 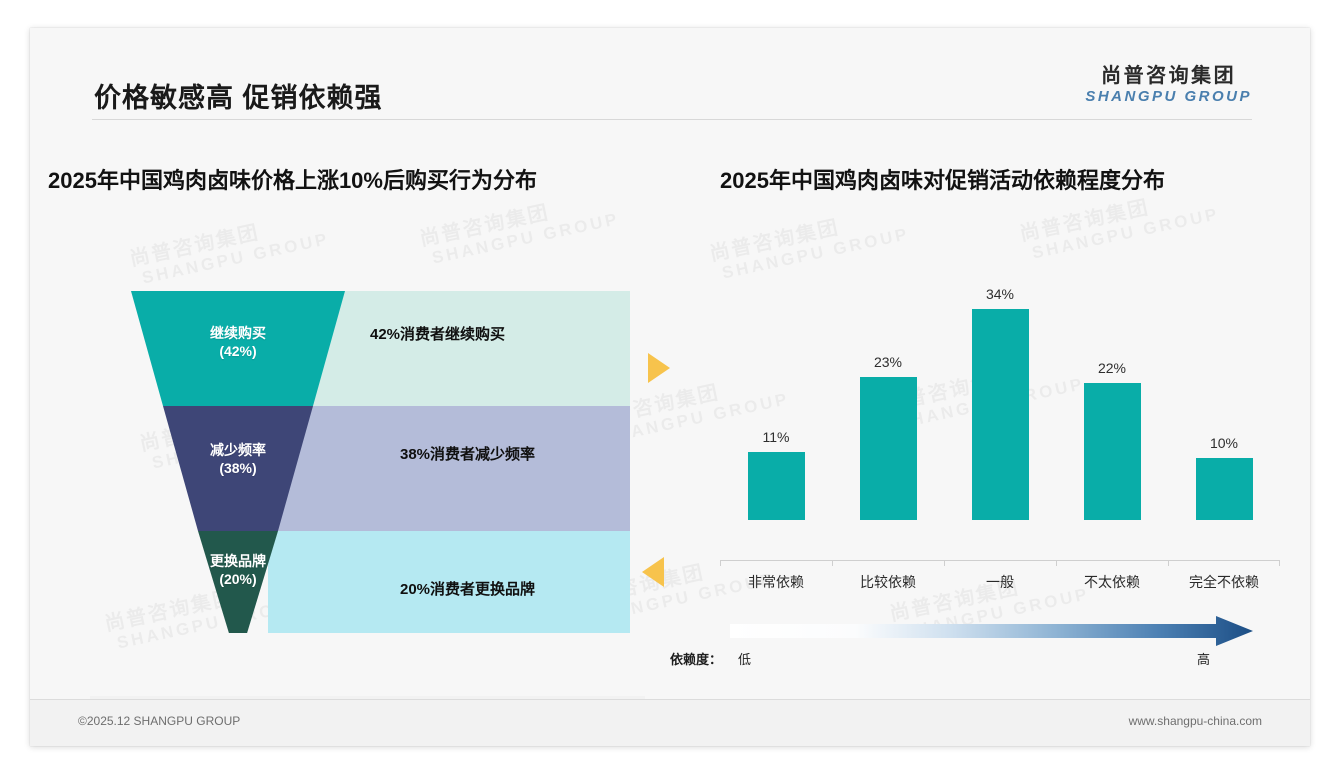 What do you see at coordinates (975, 647) in the screenshot?
I see `dependency-legend: 依赖度： 低 高` at bounding box center [975, 647].